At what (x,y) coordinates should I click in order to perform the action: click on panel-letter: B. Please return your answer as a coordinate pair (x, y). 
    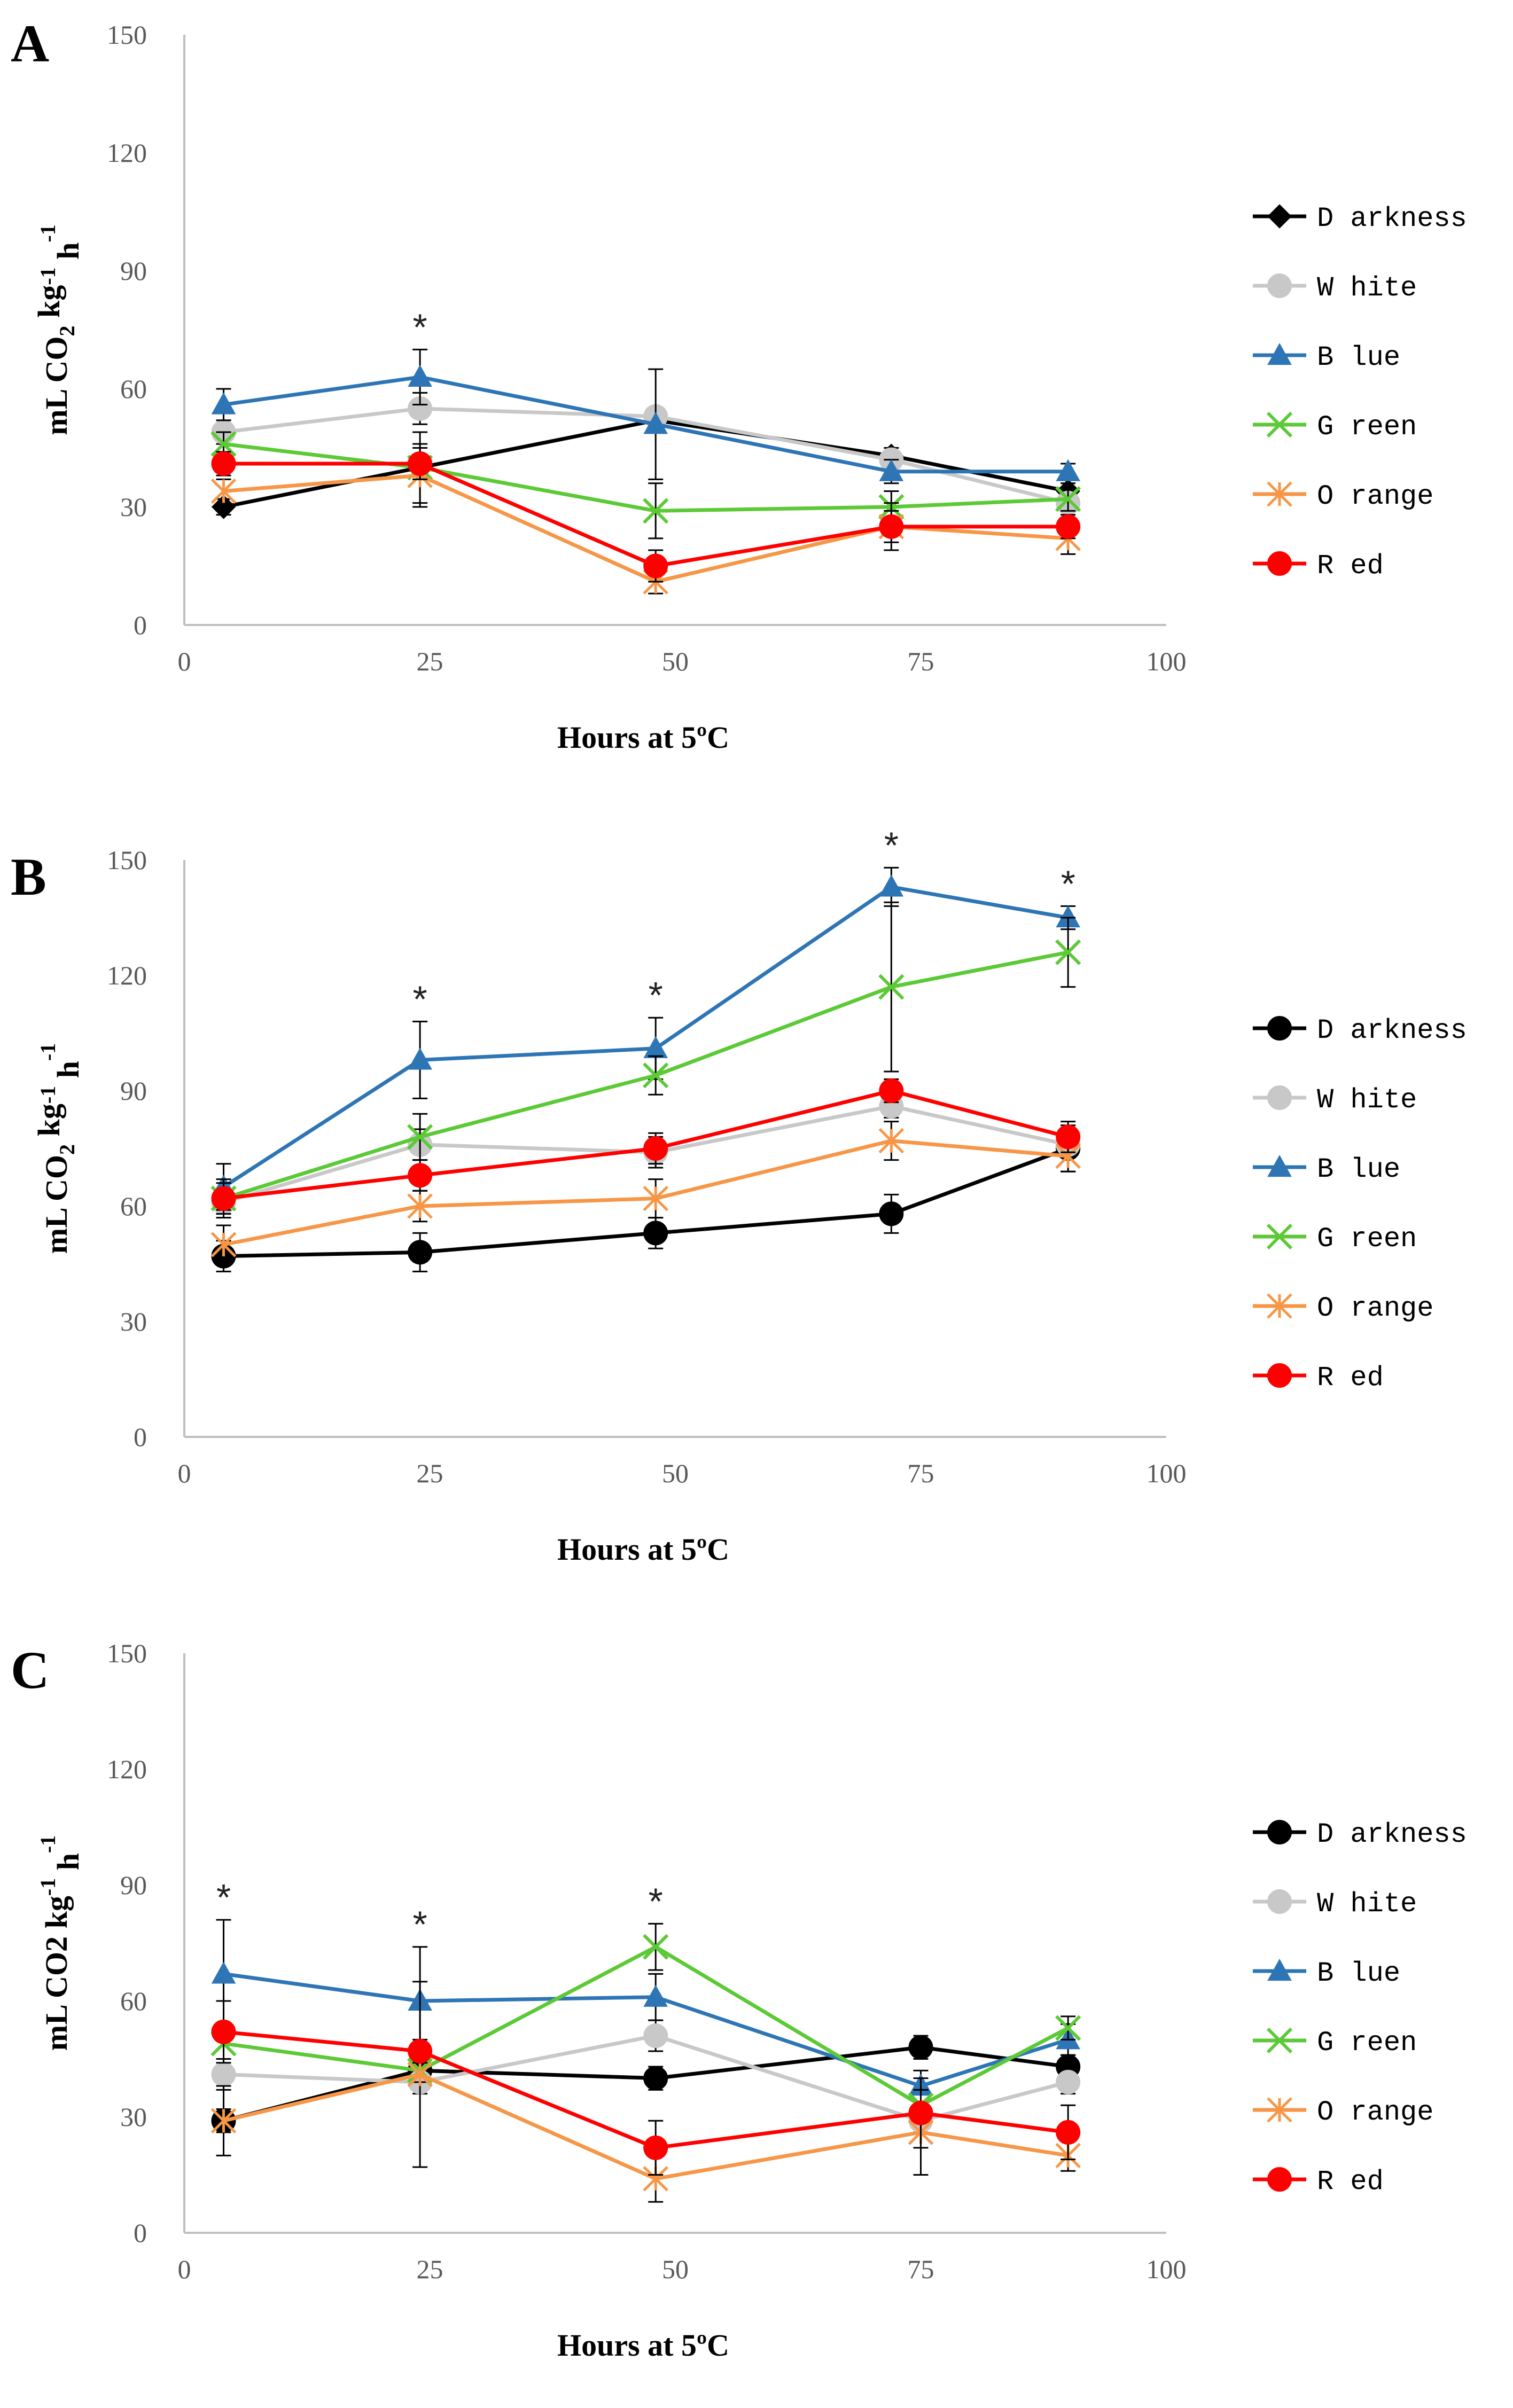
    Looking at the image, I should click on (29, 876).